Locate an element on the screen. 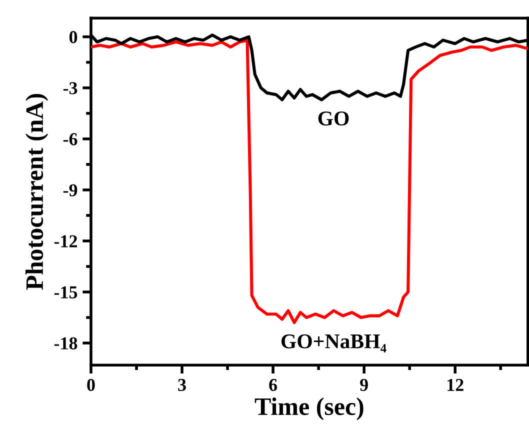 The width and height of the screenshot is (529, 441). series-label: GO is located at coordinates (333, 119).